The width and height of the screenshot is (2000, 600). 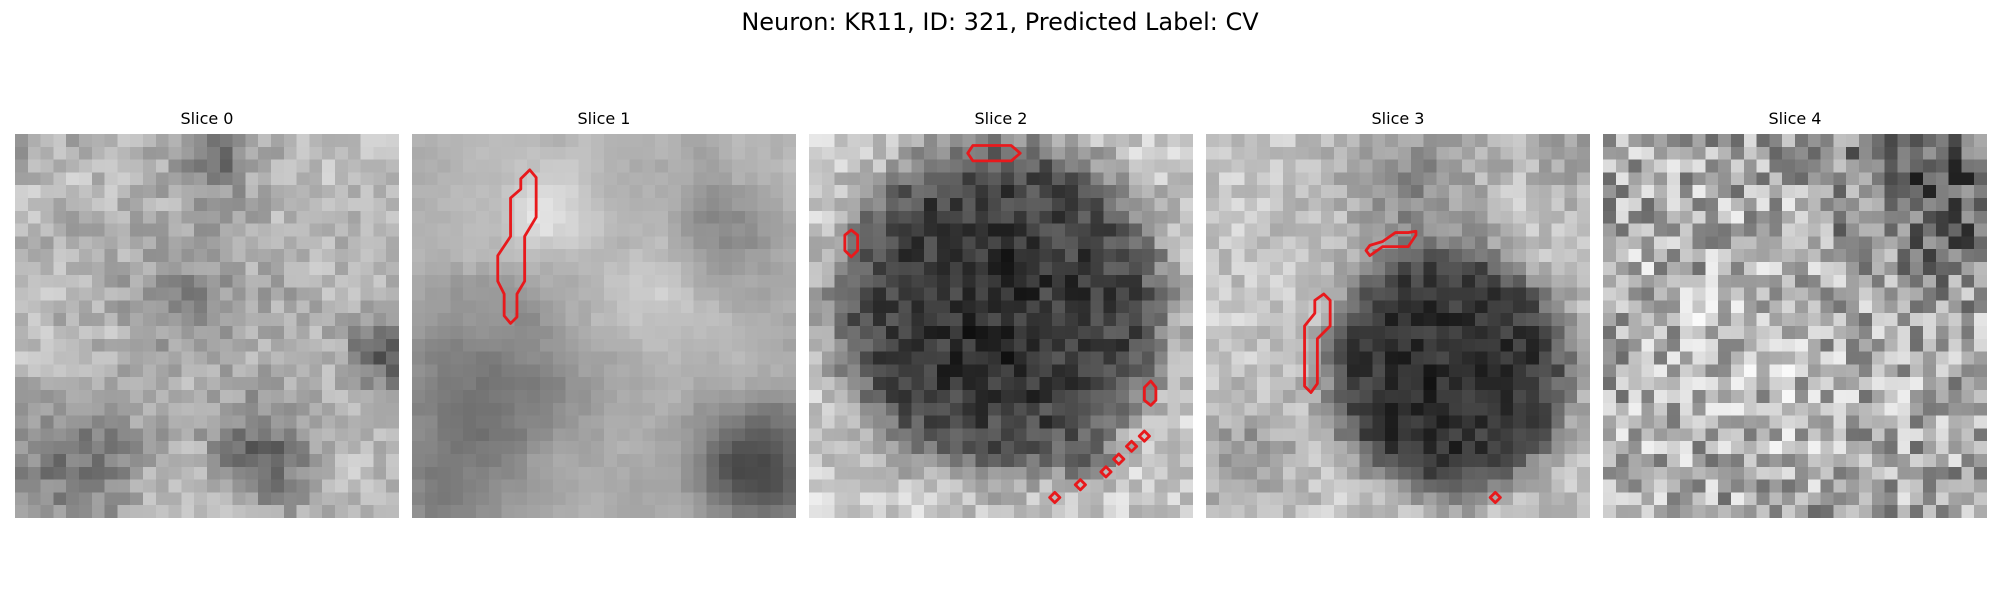 I want to click on slice-title: Slice 4, so click(x=1795, y=118).